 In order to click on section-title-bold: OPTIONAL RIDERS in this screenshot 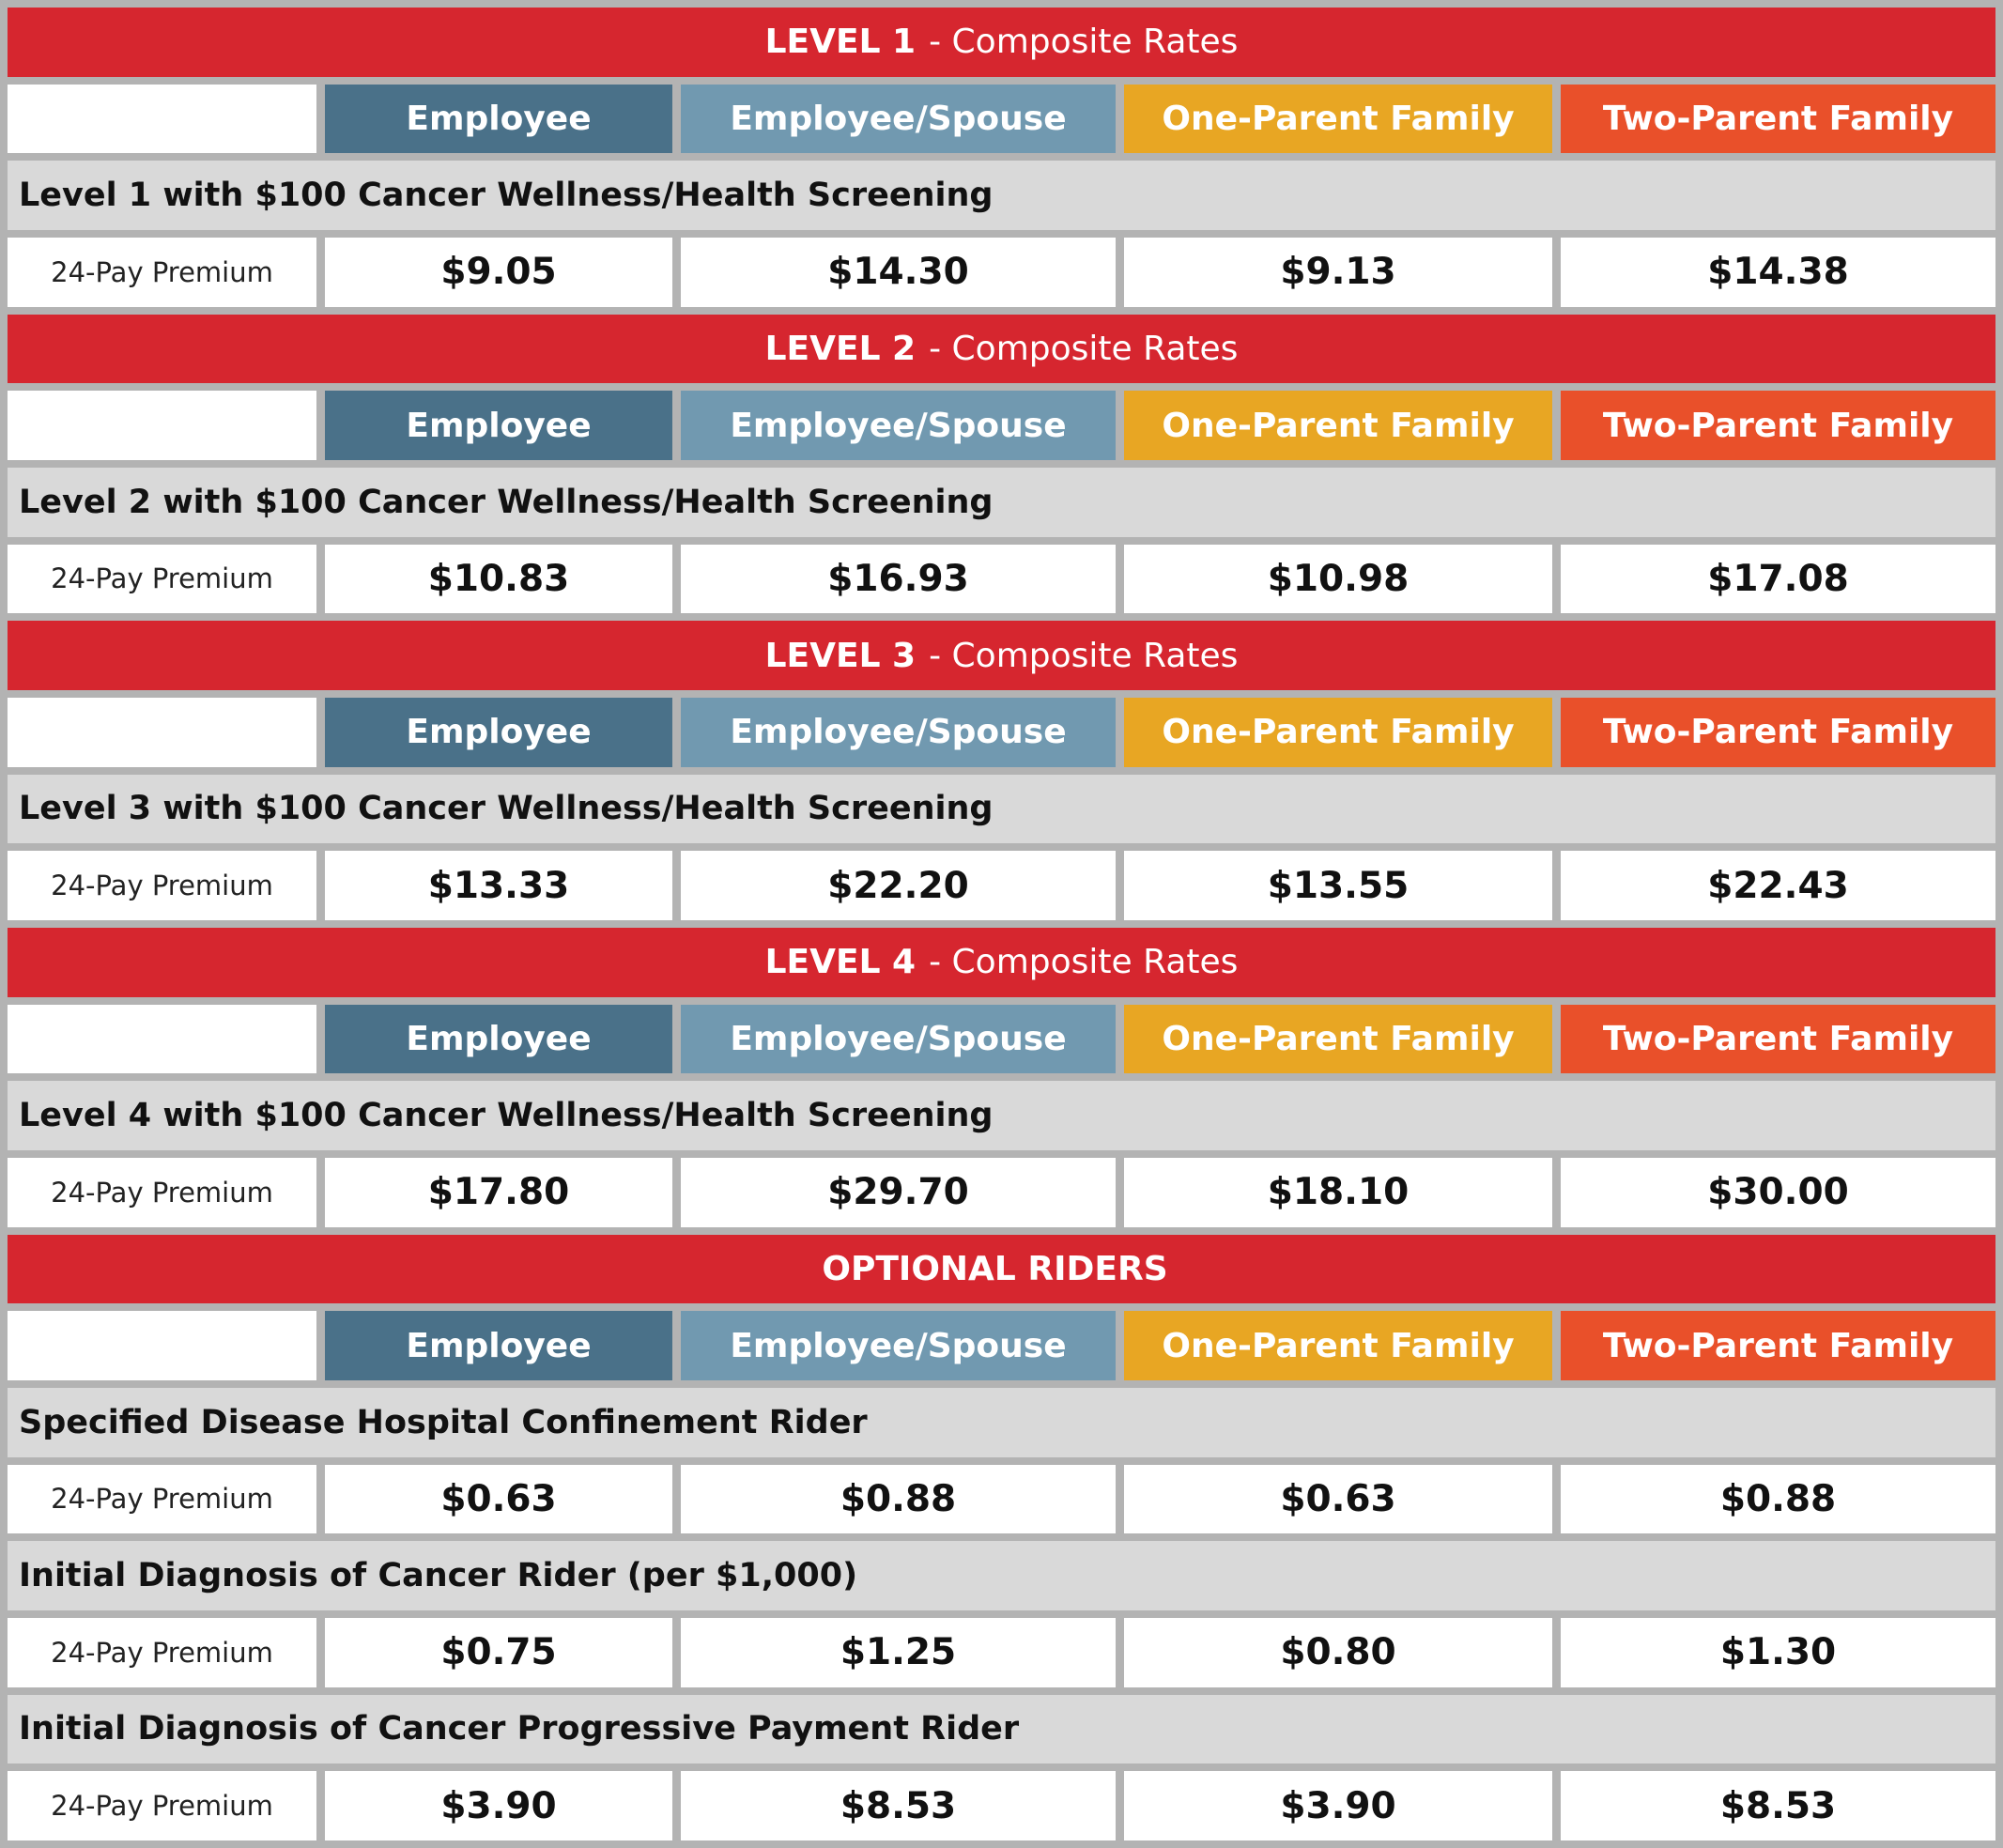, I will do `click(995, 1268)`.